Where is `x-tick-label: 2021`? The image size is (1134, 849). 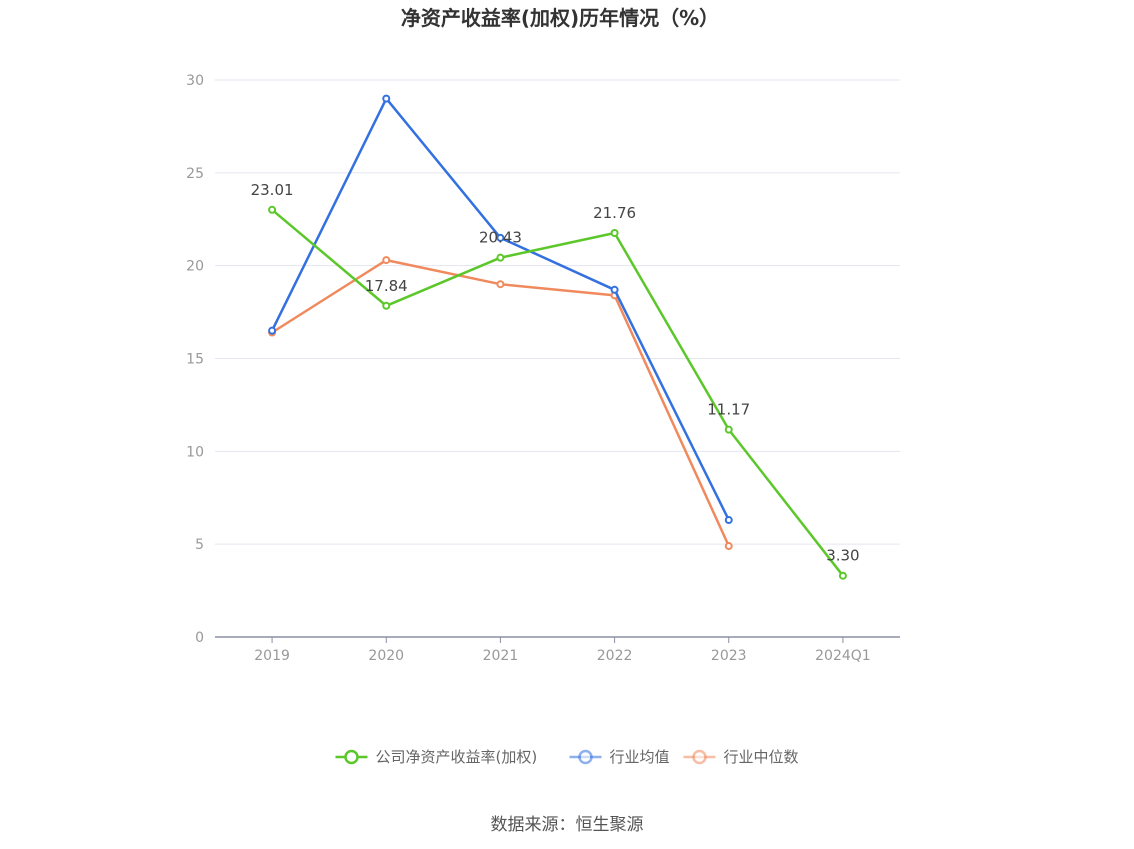 x-tick-label: 2021 is located at coordinates (501, 656).